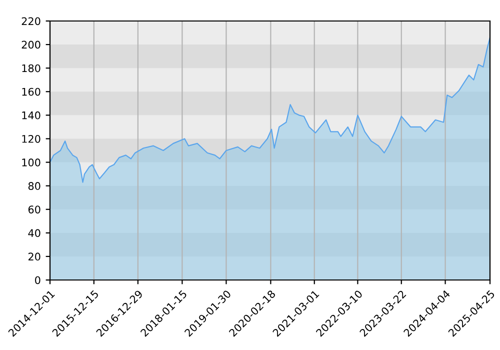 The width and height of the screenshot is (500, 350). What do you see at coordinates (31, 138) in the screenshot?
I see `y-tick-label: 120` at bounding box center [31, 138].